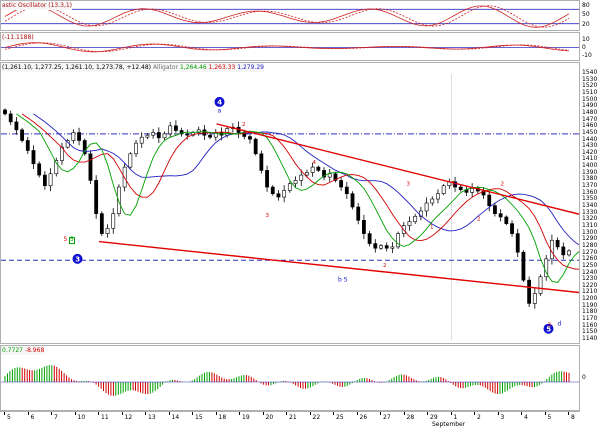  What do you see at coordinates (152, 417) in the screenshot?
I see `x-tick-label: 13` at bounding box center [152, 417].